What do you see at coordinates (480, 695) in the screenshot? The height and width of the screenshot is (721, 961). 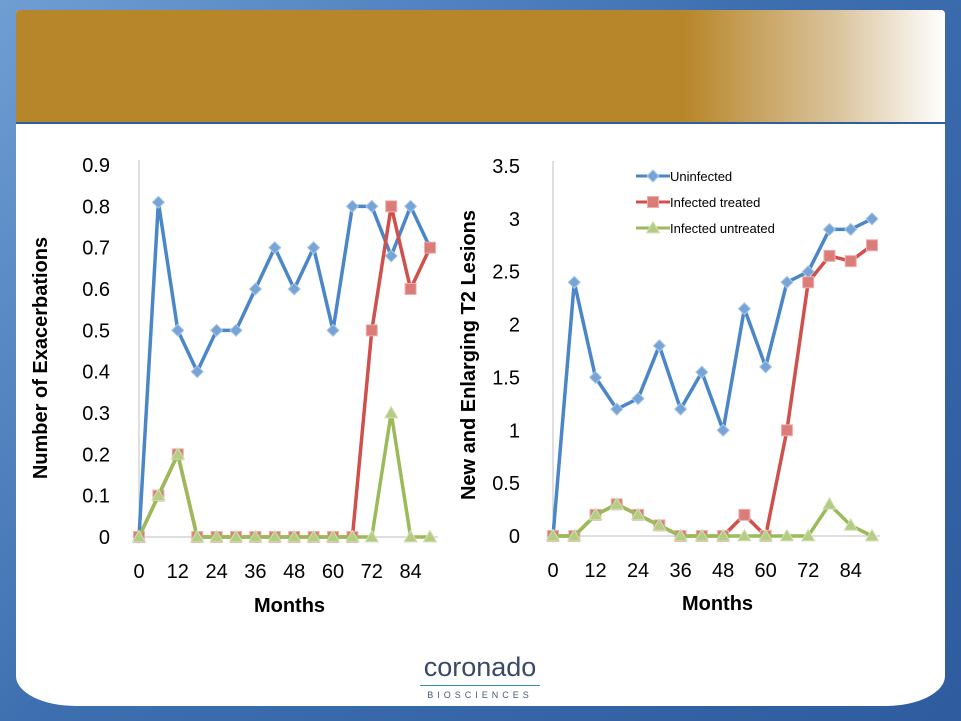 I see `logo-subtitle: BIOSCIENCES` at bounding box center [480, 695].